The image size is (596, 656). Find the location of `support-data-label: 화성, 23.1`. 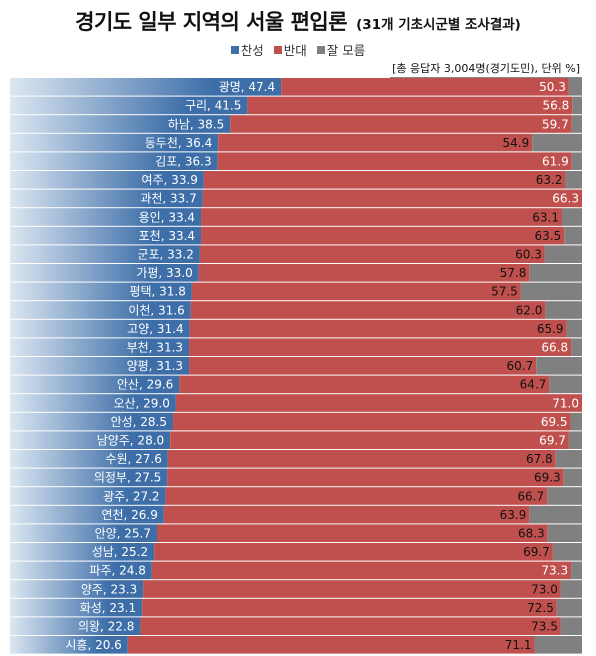

support-data-label: 화성, 23.1 is located at coordinates (108, 608).